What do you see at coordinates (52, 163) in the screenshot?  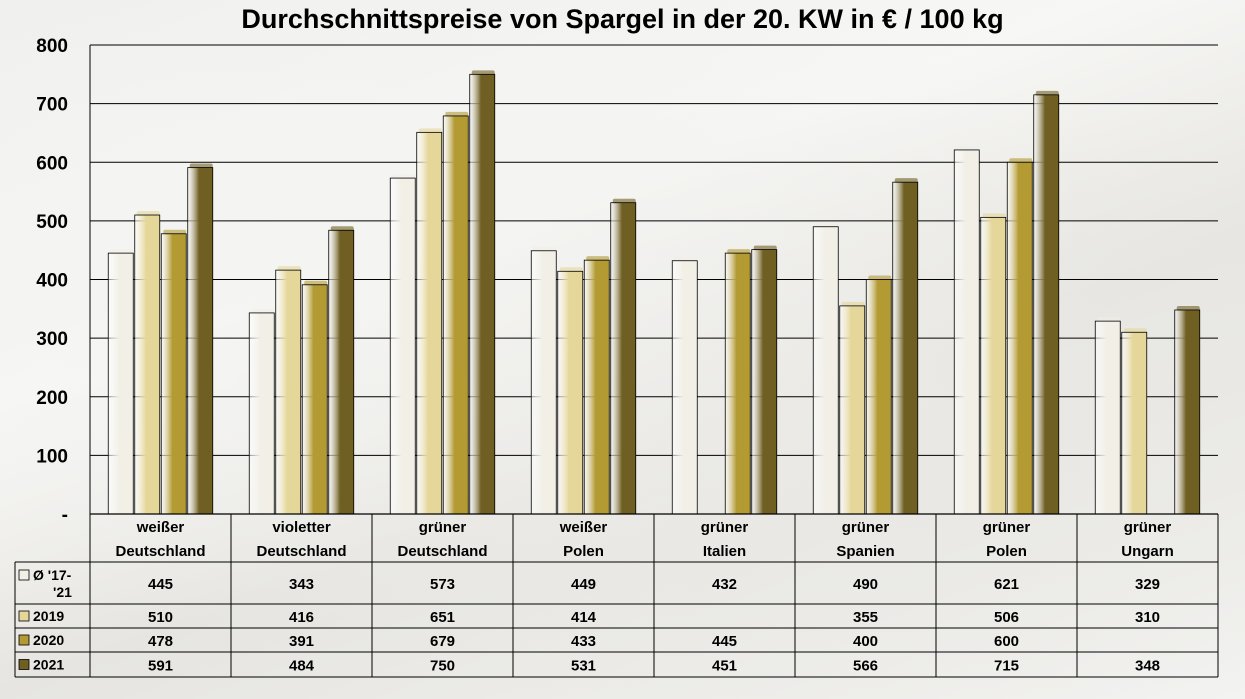 I see `y-tick-label: 600` at bounding box center [52, 163].